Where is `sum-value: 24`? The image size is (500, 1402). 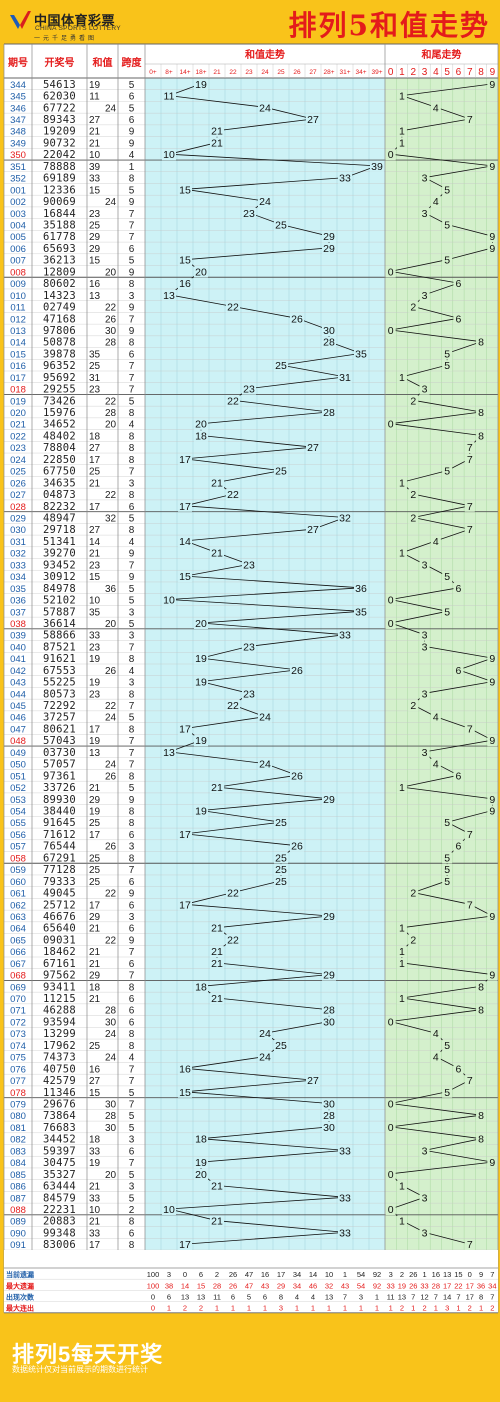 sum-value: 24 is located at coordinates (111, 1058).